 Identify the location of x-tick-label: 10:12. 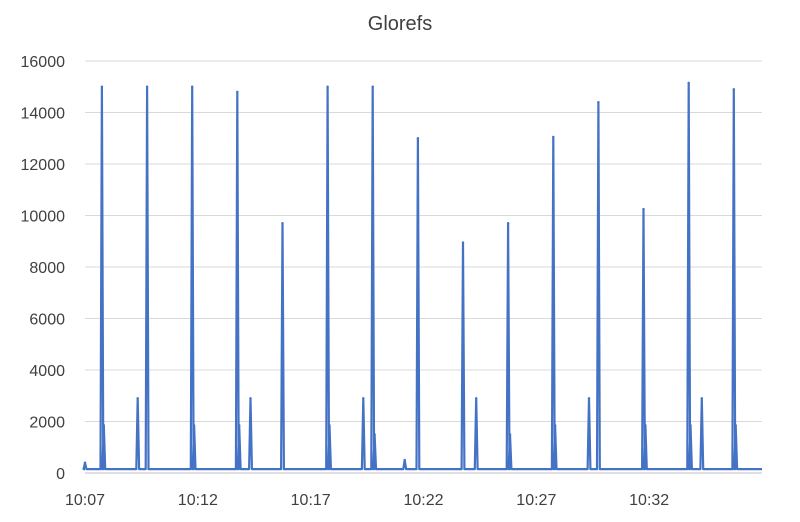
(198, 500).